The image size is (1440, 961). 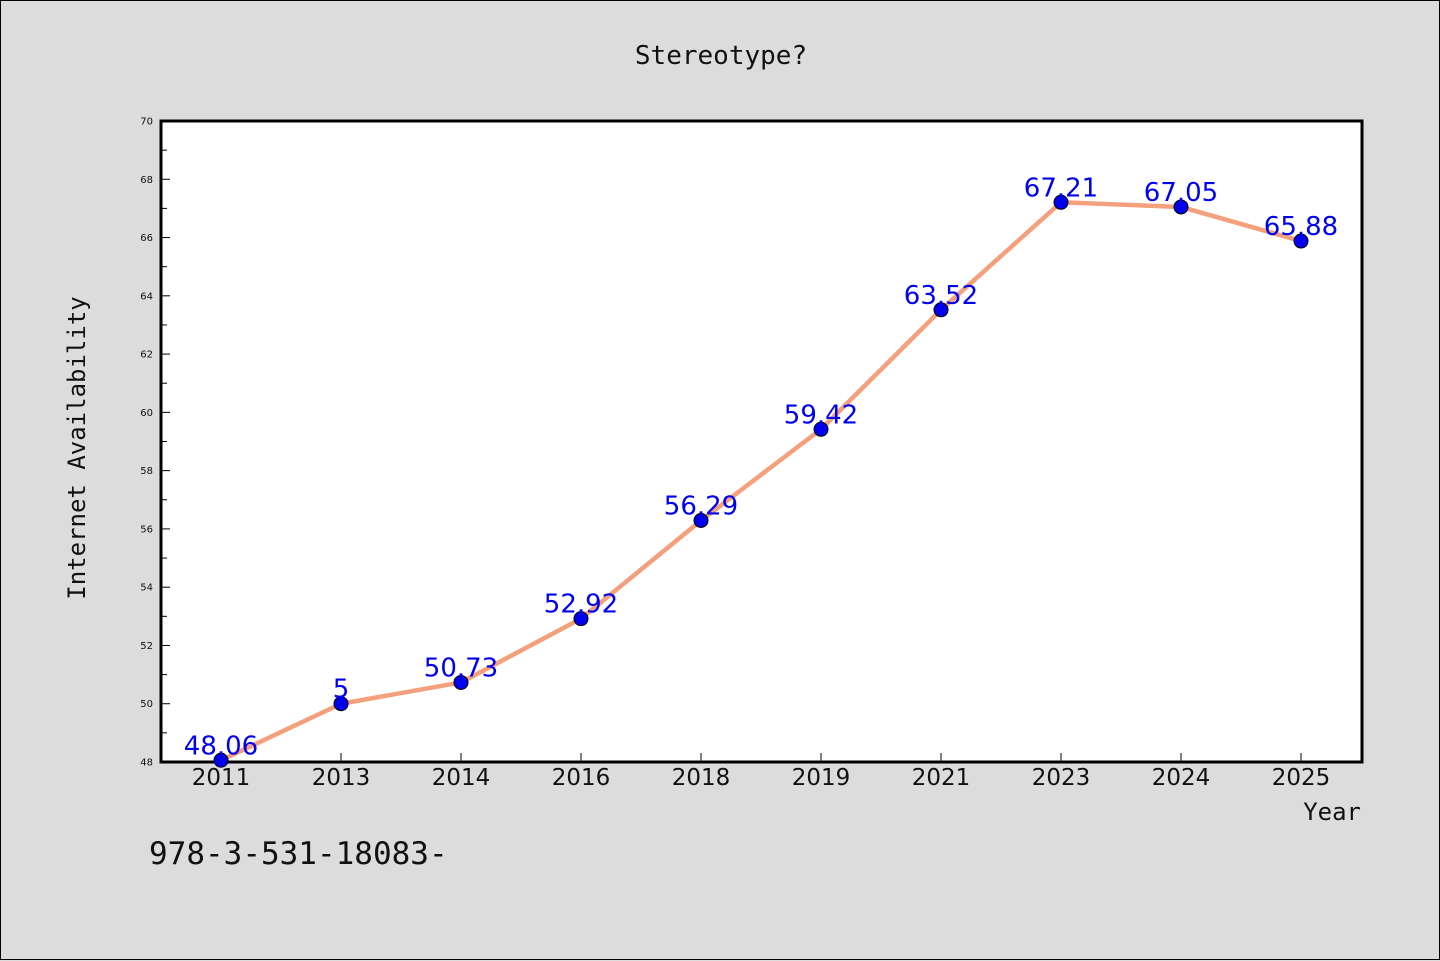 What do you see at coordinates (298, 854) in the screenshot?
I see `footnote-text: 978-3-531-18083-` at bounding box center [298, 854].